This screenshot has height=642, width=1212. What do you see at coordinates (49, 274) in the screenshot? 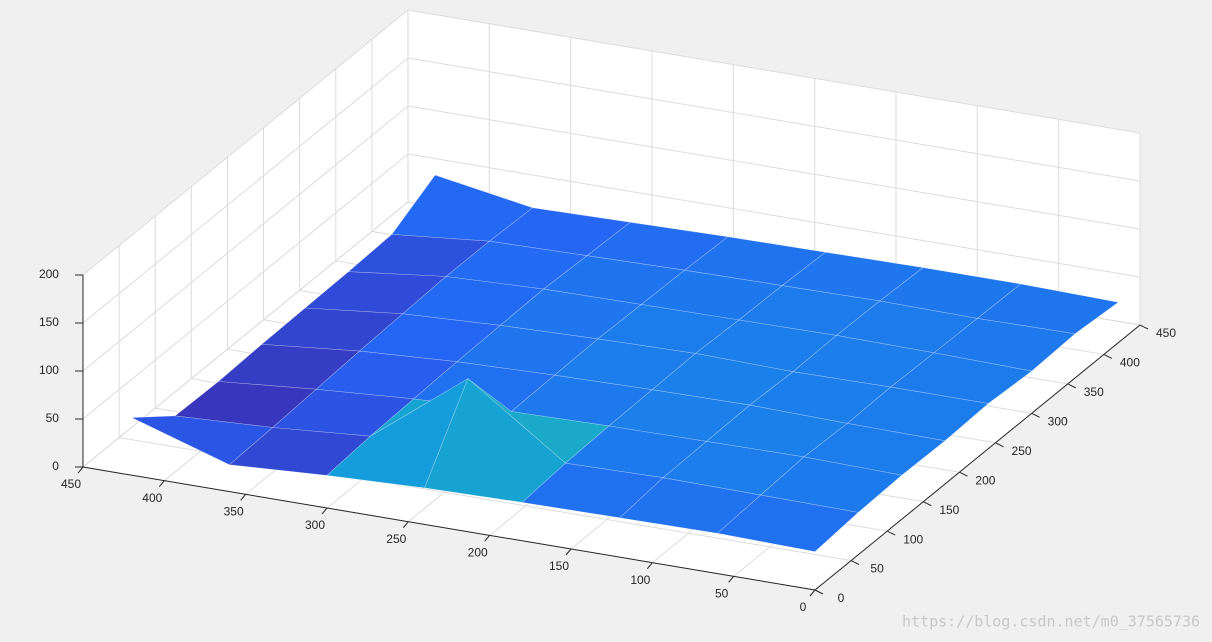
I see `z-tick-label: 200` at bounding box center [49, 274].